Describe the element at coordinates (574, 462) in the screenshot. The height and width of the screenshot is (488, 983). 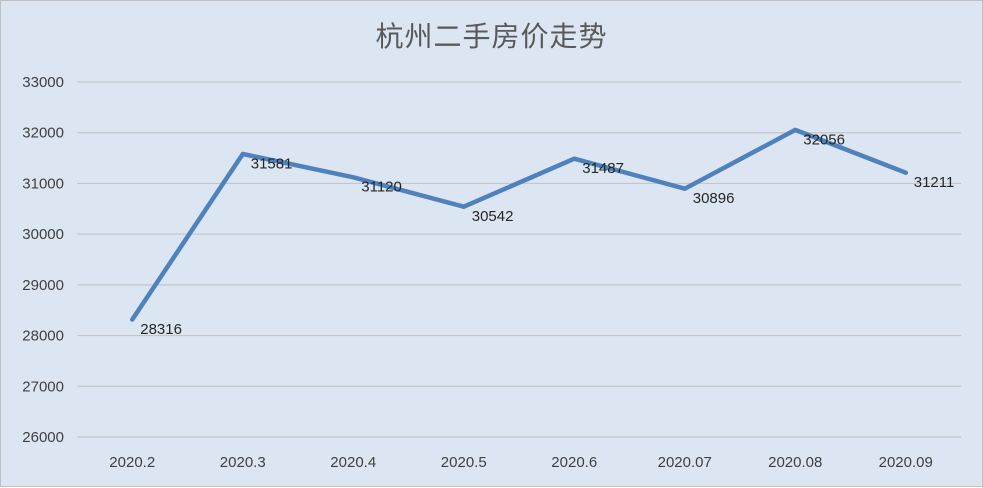
I see `x-tick-label: 2020.6` at that location.